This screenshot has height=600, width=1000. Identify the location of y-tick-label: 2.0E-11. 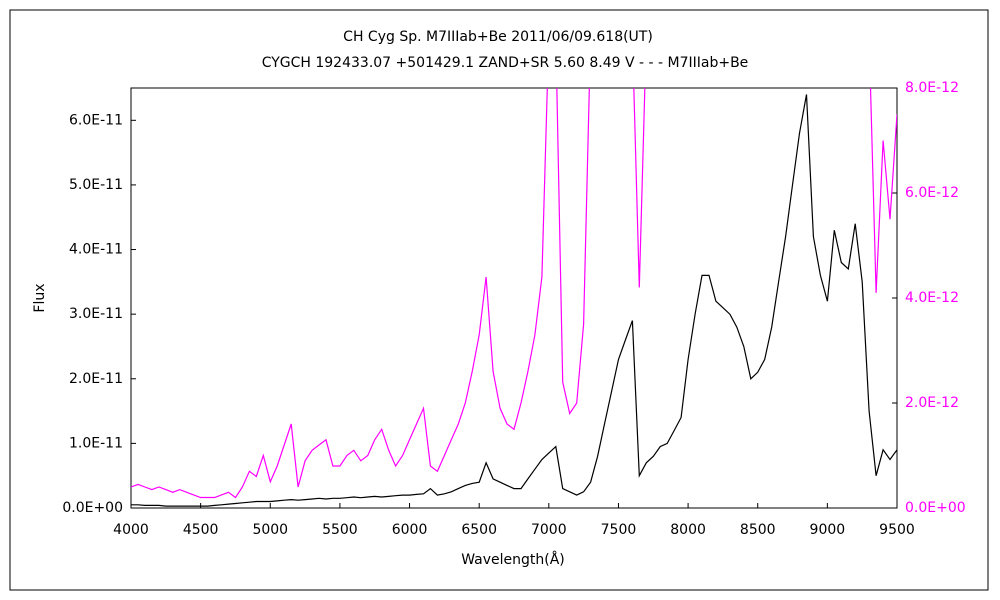
(96, 379).